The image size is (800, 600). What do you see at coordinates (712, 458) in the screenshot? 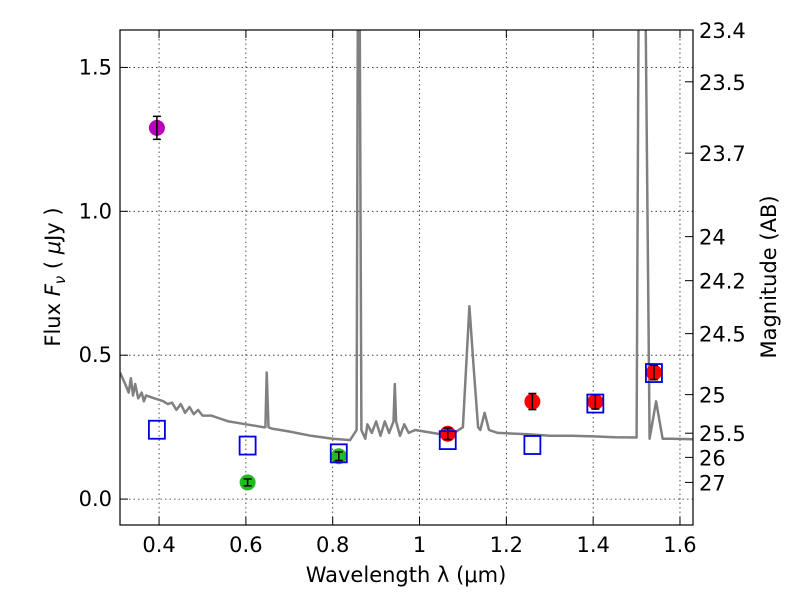
I see `y2-tick-label: 26` at bounding box center [712, 458].